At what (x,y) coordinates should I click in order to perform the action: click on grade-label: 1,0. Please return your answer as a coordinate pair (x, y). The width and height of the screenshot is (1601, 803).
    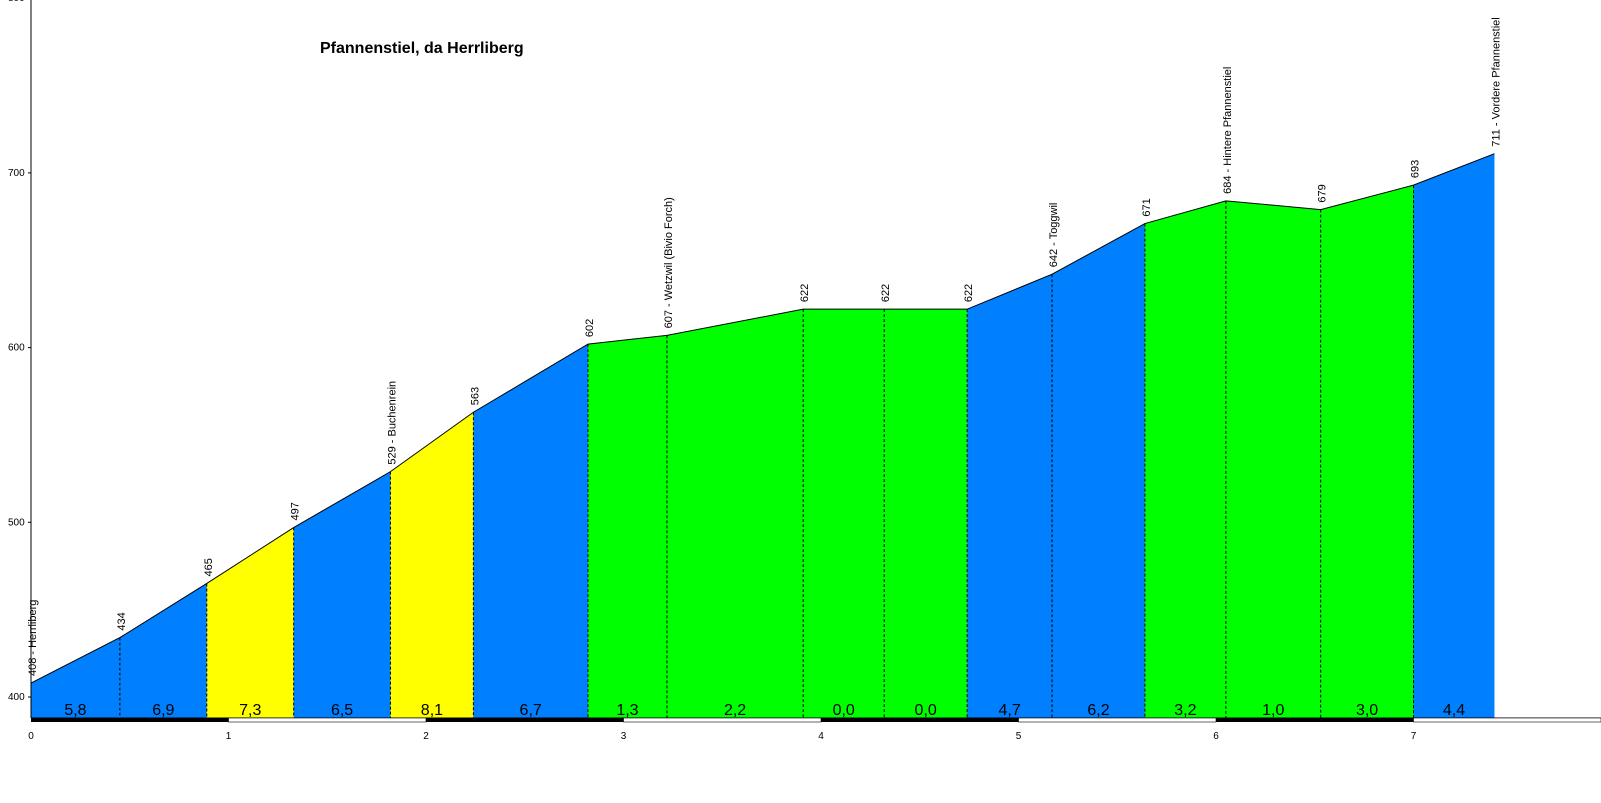
    Looking at the image, I should click on (1273, 710).